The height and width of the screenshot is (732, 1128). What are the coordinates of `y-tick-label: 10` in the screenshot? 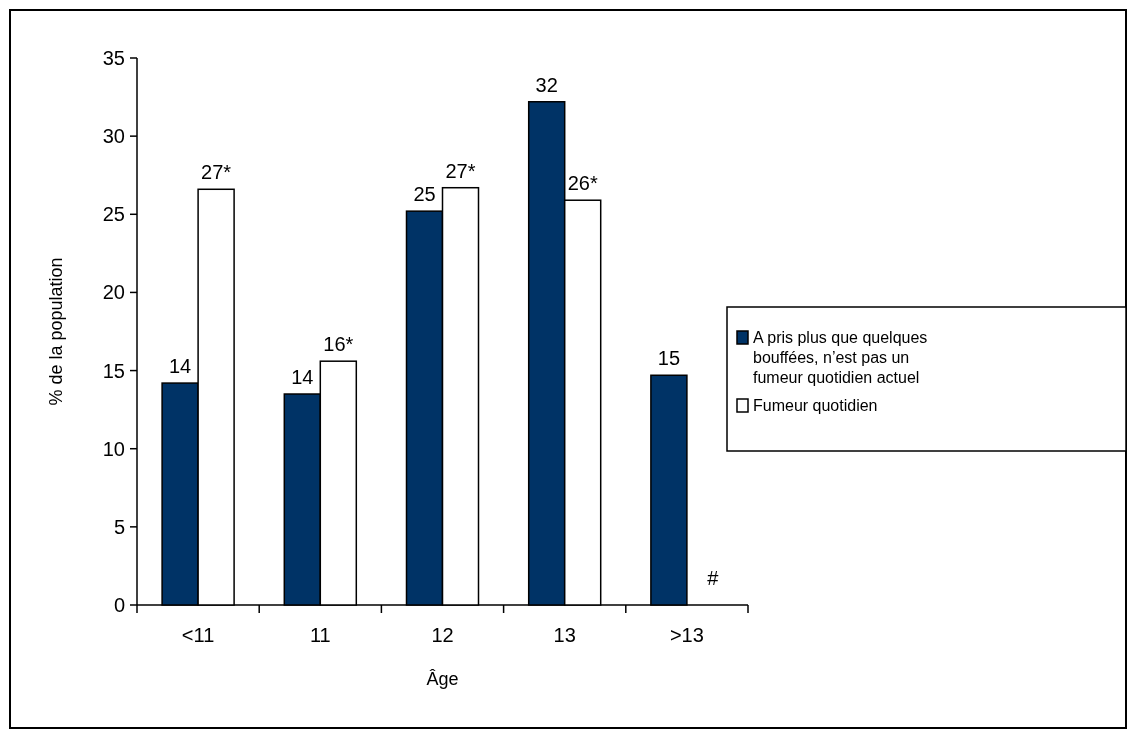 It's located at (113, 448).